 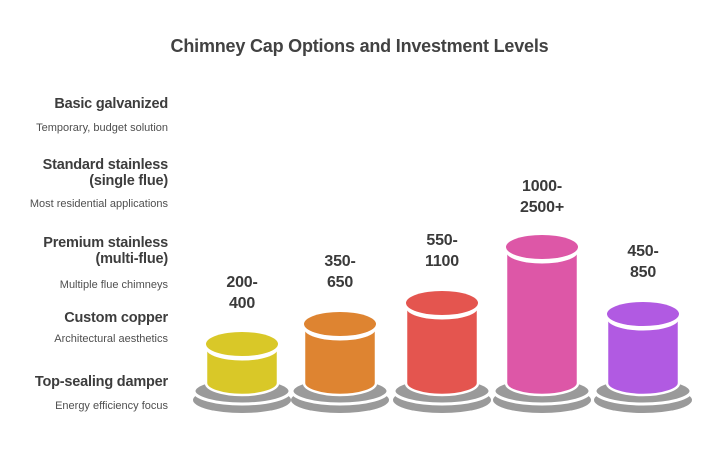 What do you see at coordinates (542, 207) in the screenshot?
I see `value-range-line: 2500+` at bounding box center [542, 207].